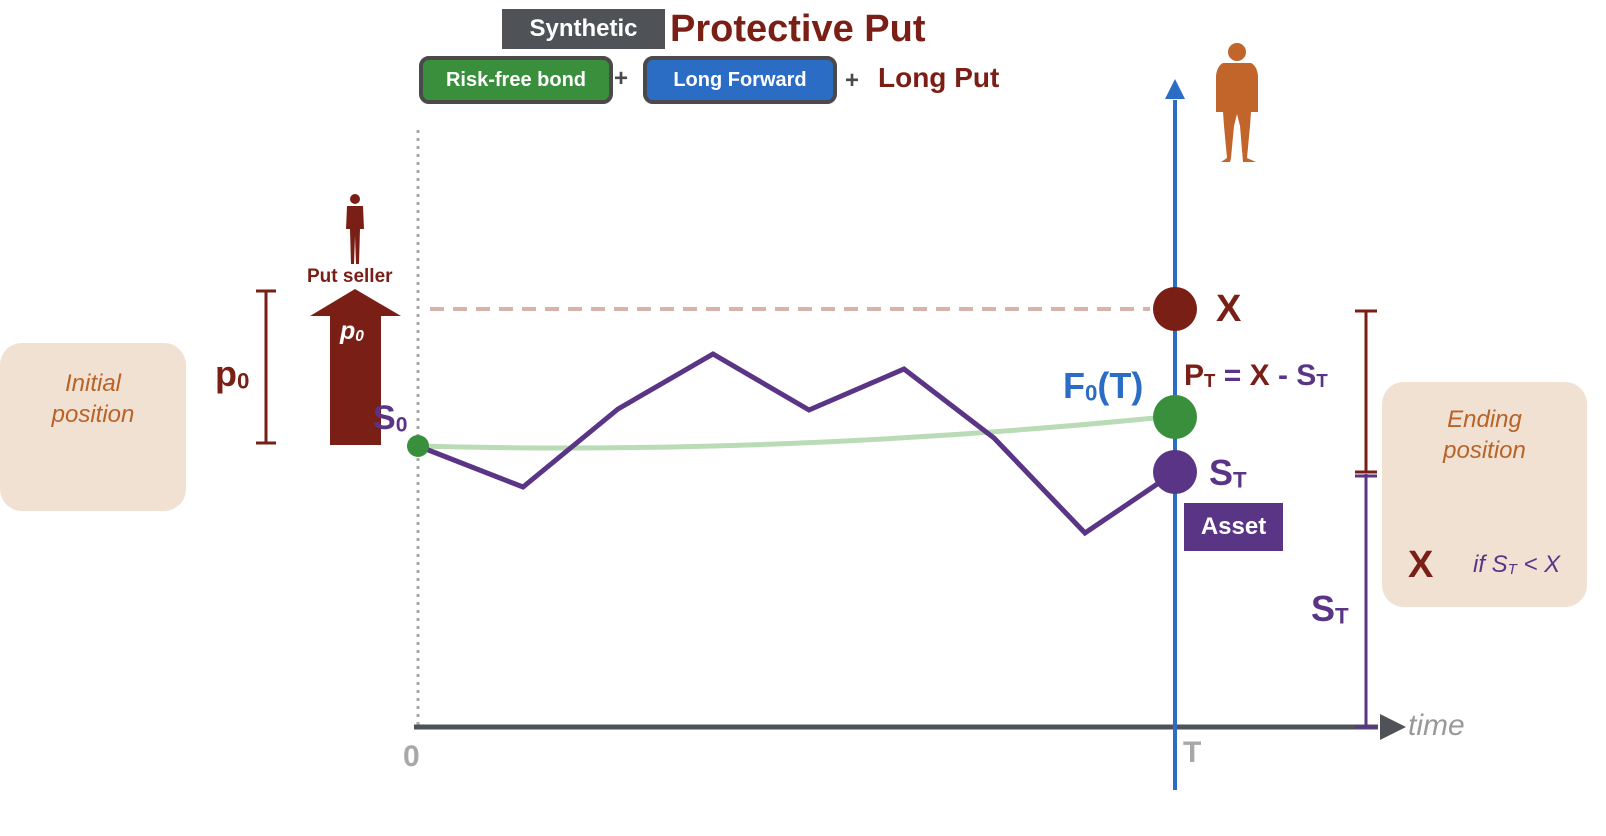 Image resolution: width=1606 pixels, height=836 pixels. I want to click on plus-sign-2: +, so click(852, 80).